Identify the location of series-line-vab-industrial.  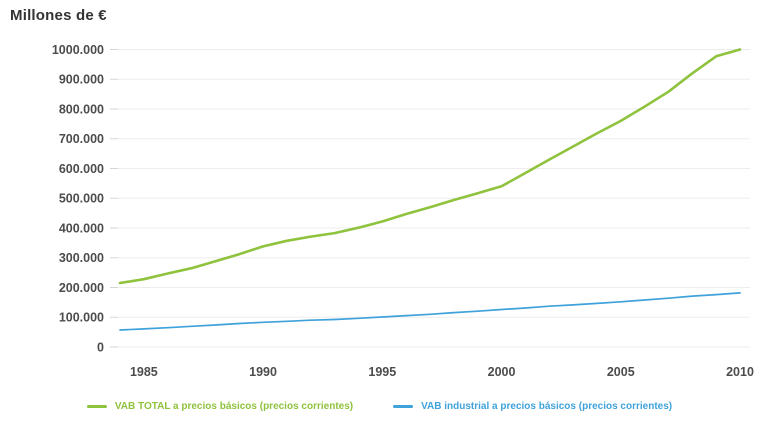
(430, 311).